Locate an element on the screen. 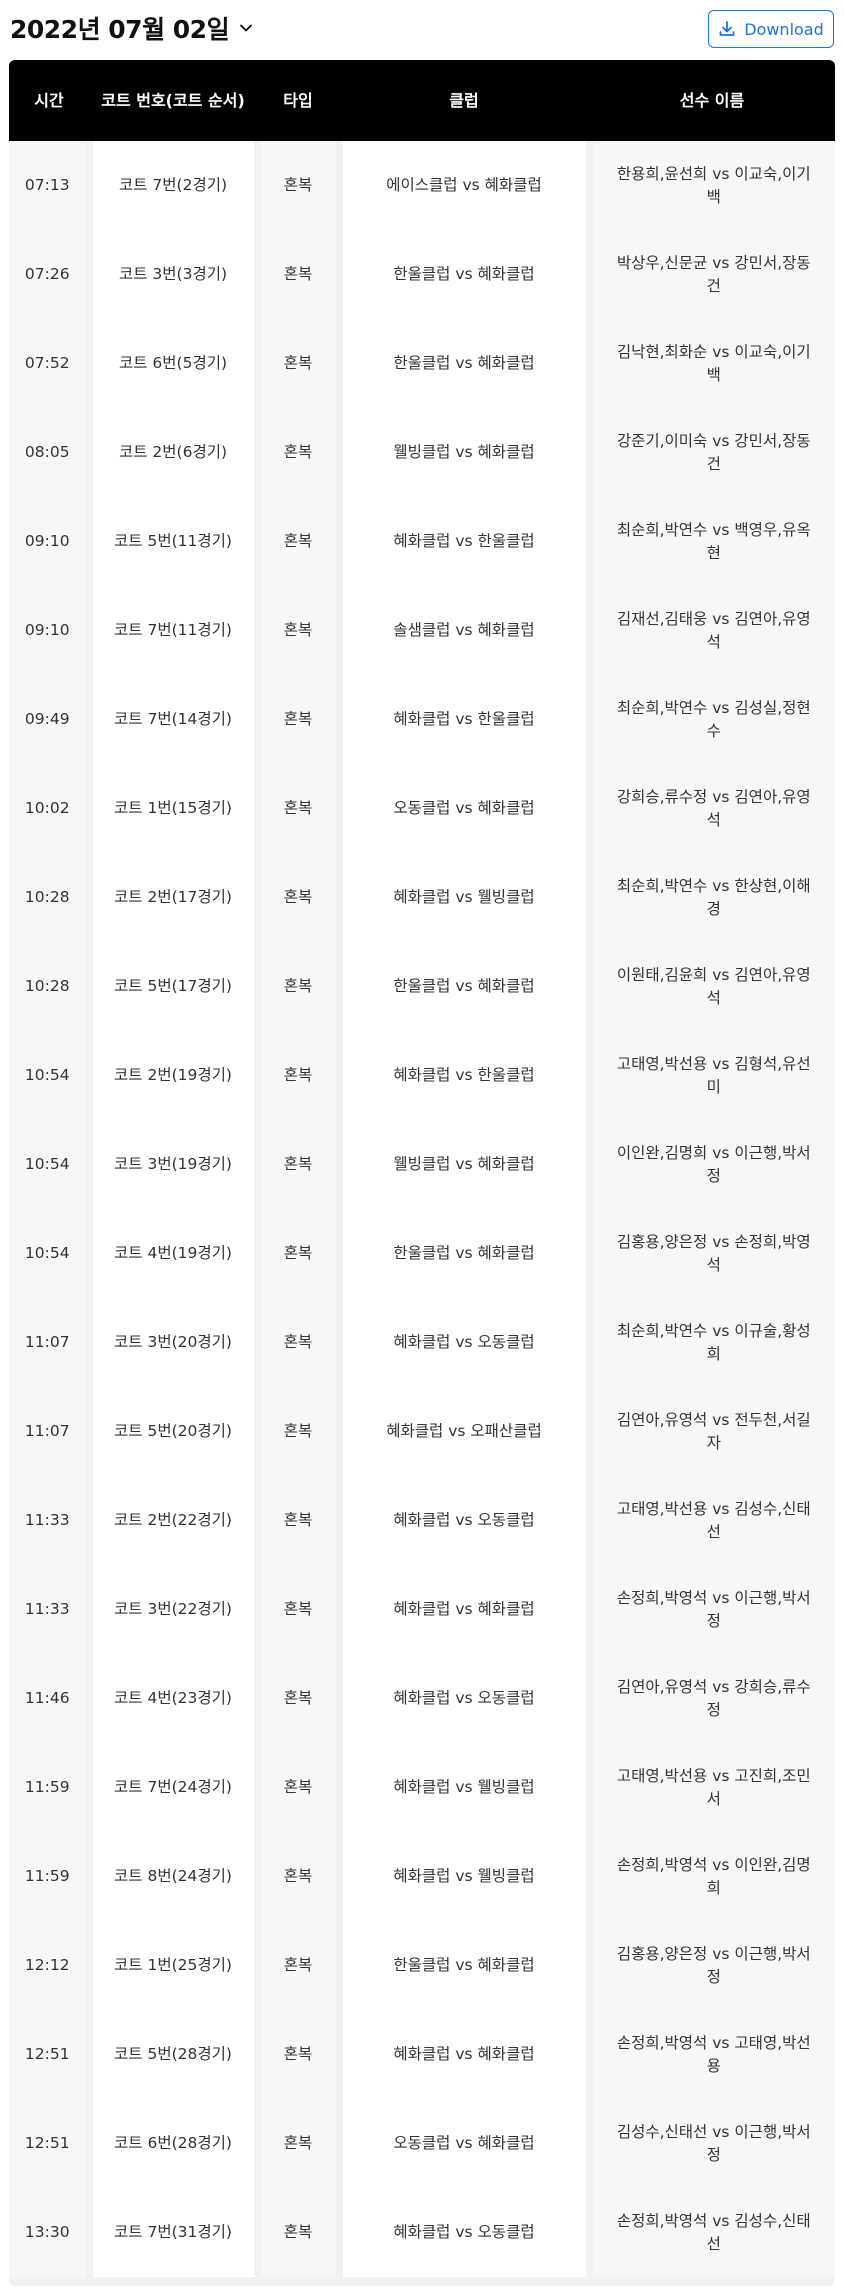 The height and width of the screenshot is (2293, 844). cell-club: 혜화클럽 vs 한울클럽 is located at coordinates (466, 719).